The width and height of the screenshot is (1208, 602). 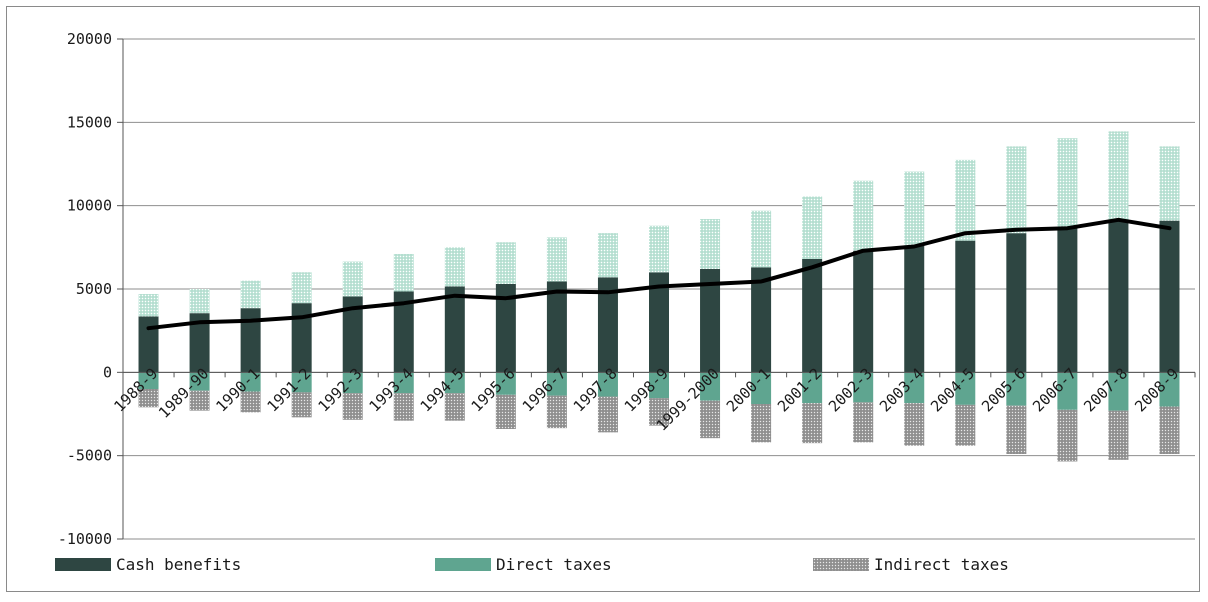 I want to click on legend-label: Direct taxes, so click(x=554, y=564).